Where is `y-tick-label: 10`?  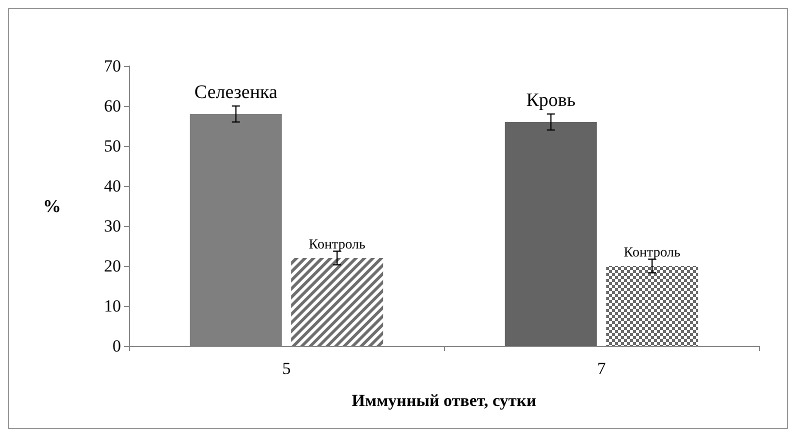
y-tick-label: 10 is located at coordinates (112, 306).